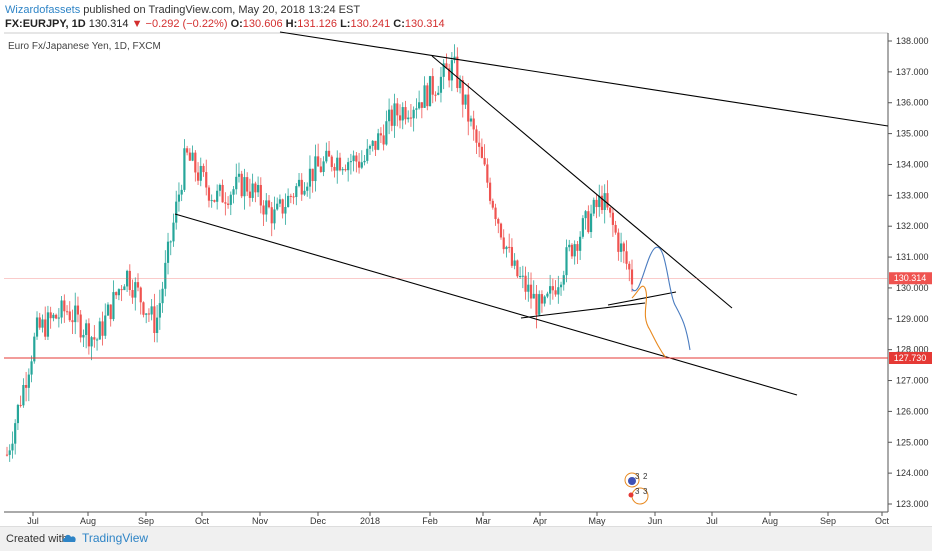 Image resolution: width=932 pixels, height=551 pixels. Describe the element at coordinates (655, 521) in the screenshot. I see `x-tick-label: Jun` at that location.